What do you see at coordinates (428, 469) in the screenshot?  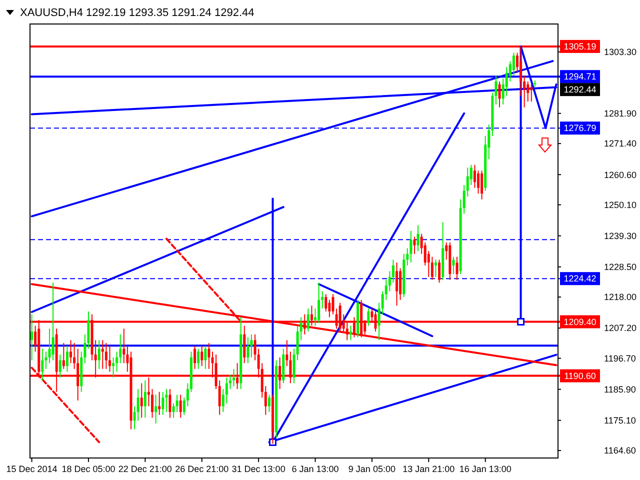 I see `x-tick-label: 13 Jan 21:00` at bounding box center [428, 469].